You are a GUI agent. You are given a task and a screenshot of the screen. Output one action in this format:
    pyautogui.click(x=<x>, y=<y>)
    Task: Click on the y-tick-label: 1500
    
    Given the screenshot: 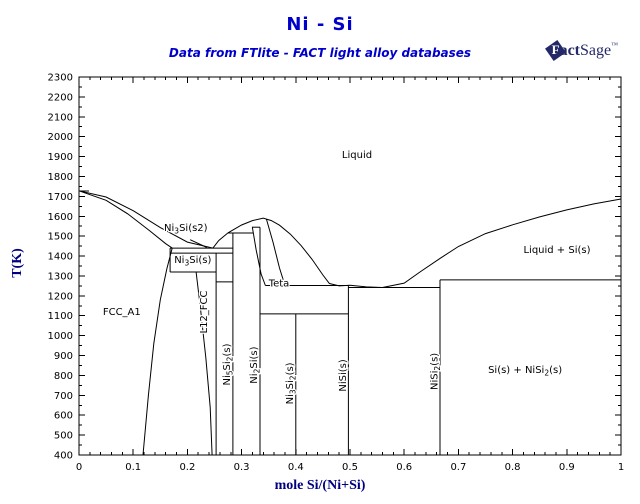 What is the action you would take?
    pyautogui.click(x=60, y=237)
    